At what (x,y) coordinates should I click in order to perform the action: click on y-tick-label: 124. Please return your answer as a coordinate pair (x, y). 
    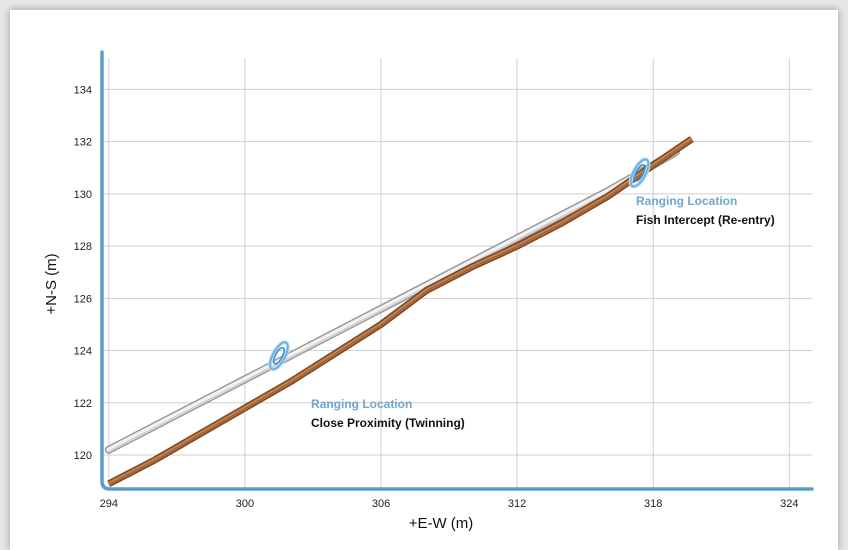
    Looking at the image, I should click on (83, 352).